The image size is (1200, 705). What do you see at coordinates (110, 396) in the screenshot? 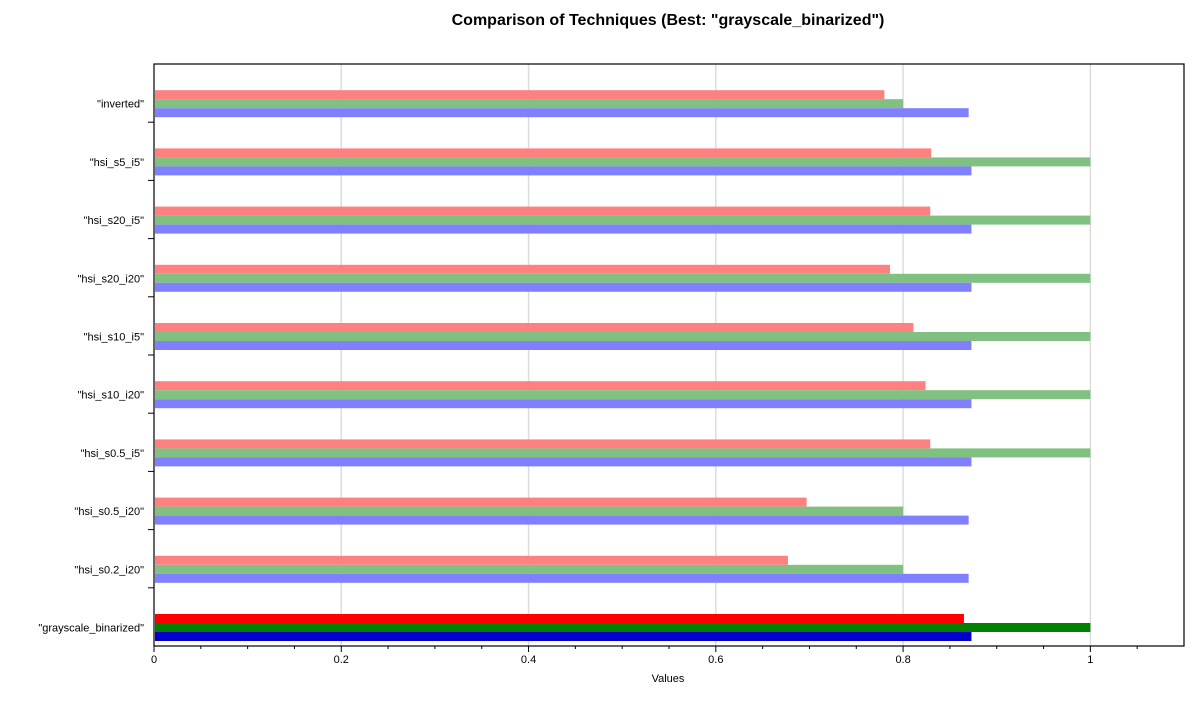
I see `y-tick-label: "hsi_s10_i20"` at bounding box center [110, 396].